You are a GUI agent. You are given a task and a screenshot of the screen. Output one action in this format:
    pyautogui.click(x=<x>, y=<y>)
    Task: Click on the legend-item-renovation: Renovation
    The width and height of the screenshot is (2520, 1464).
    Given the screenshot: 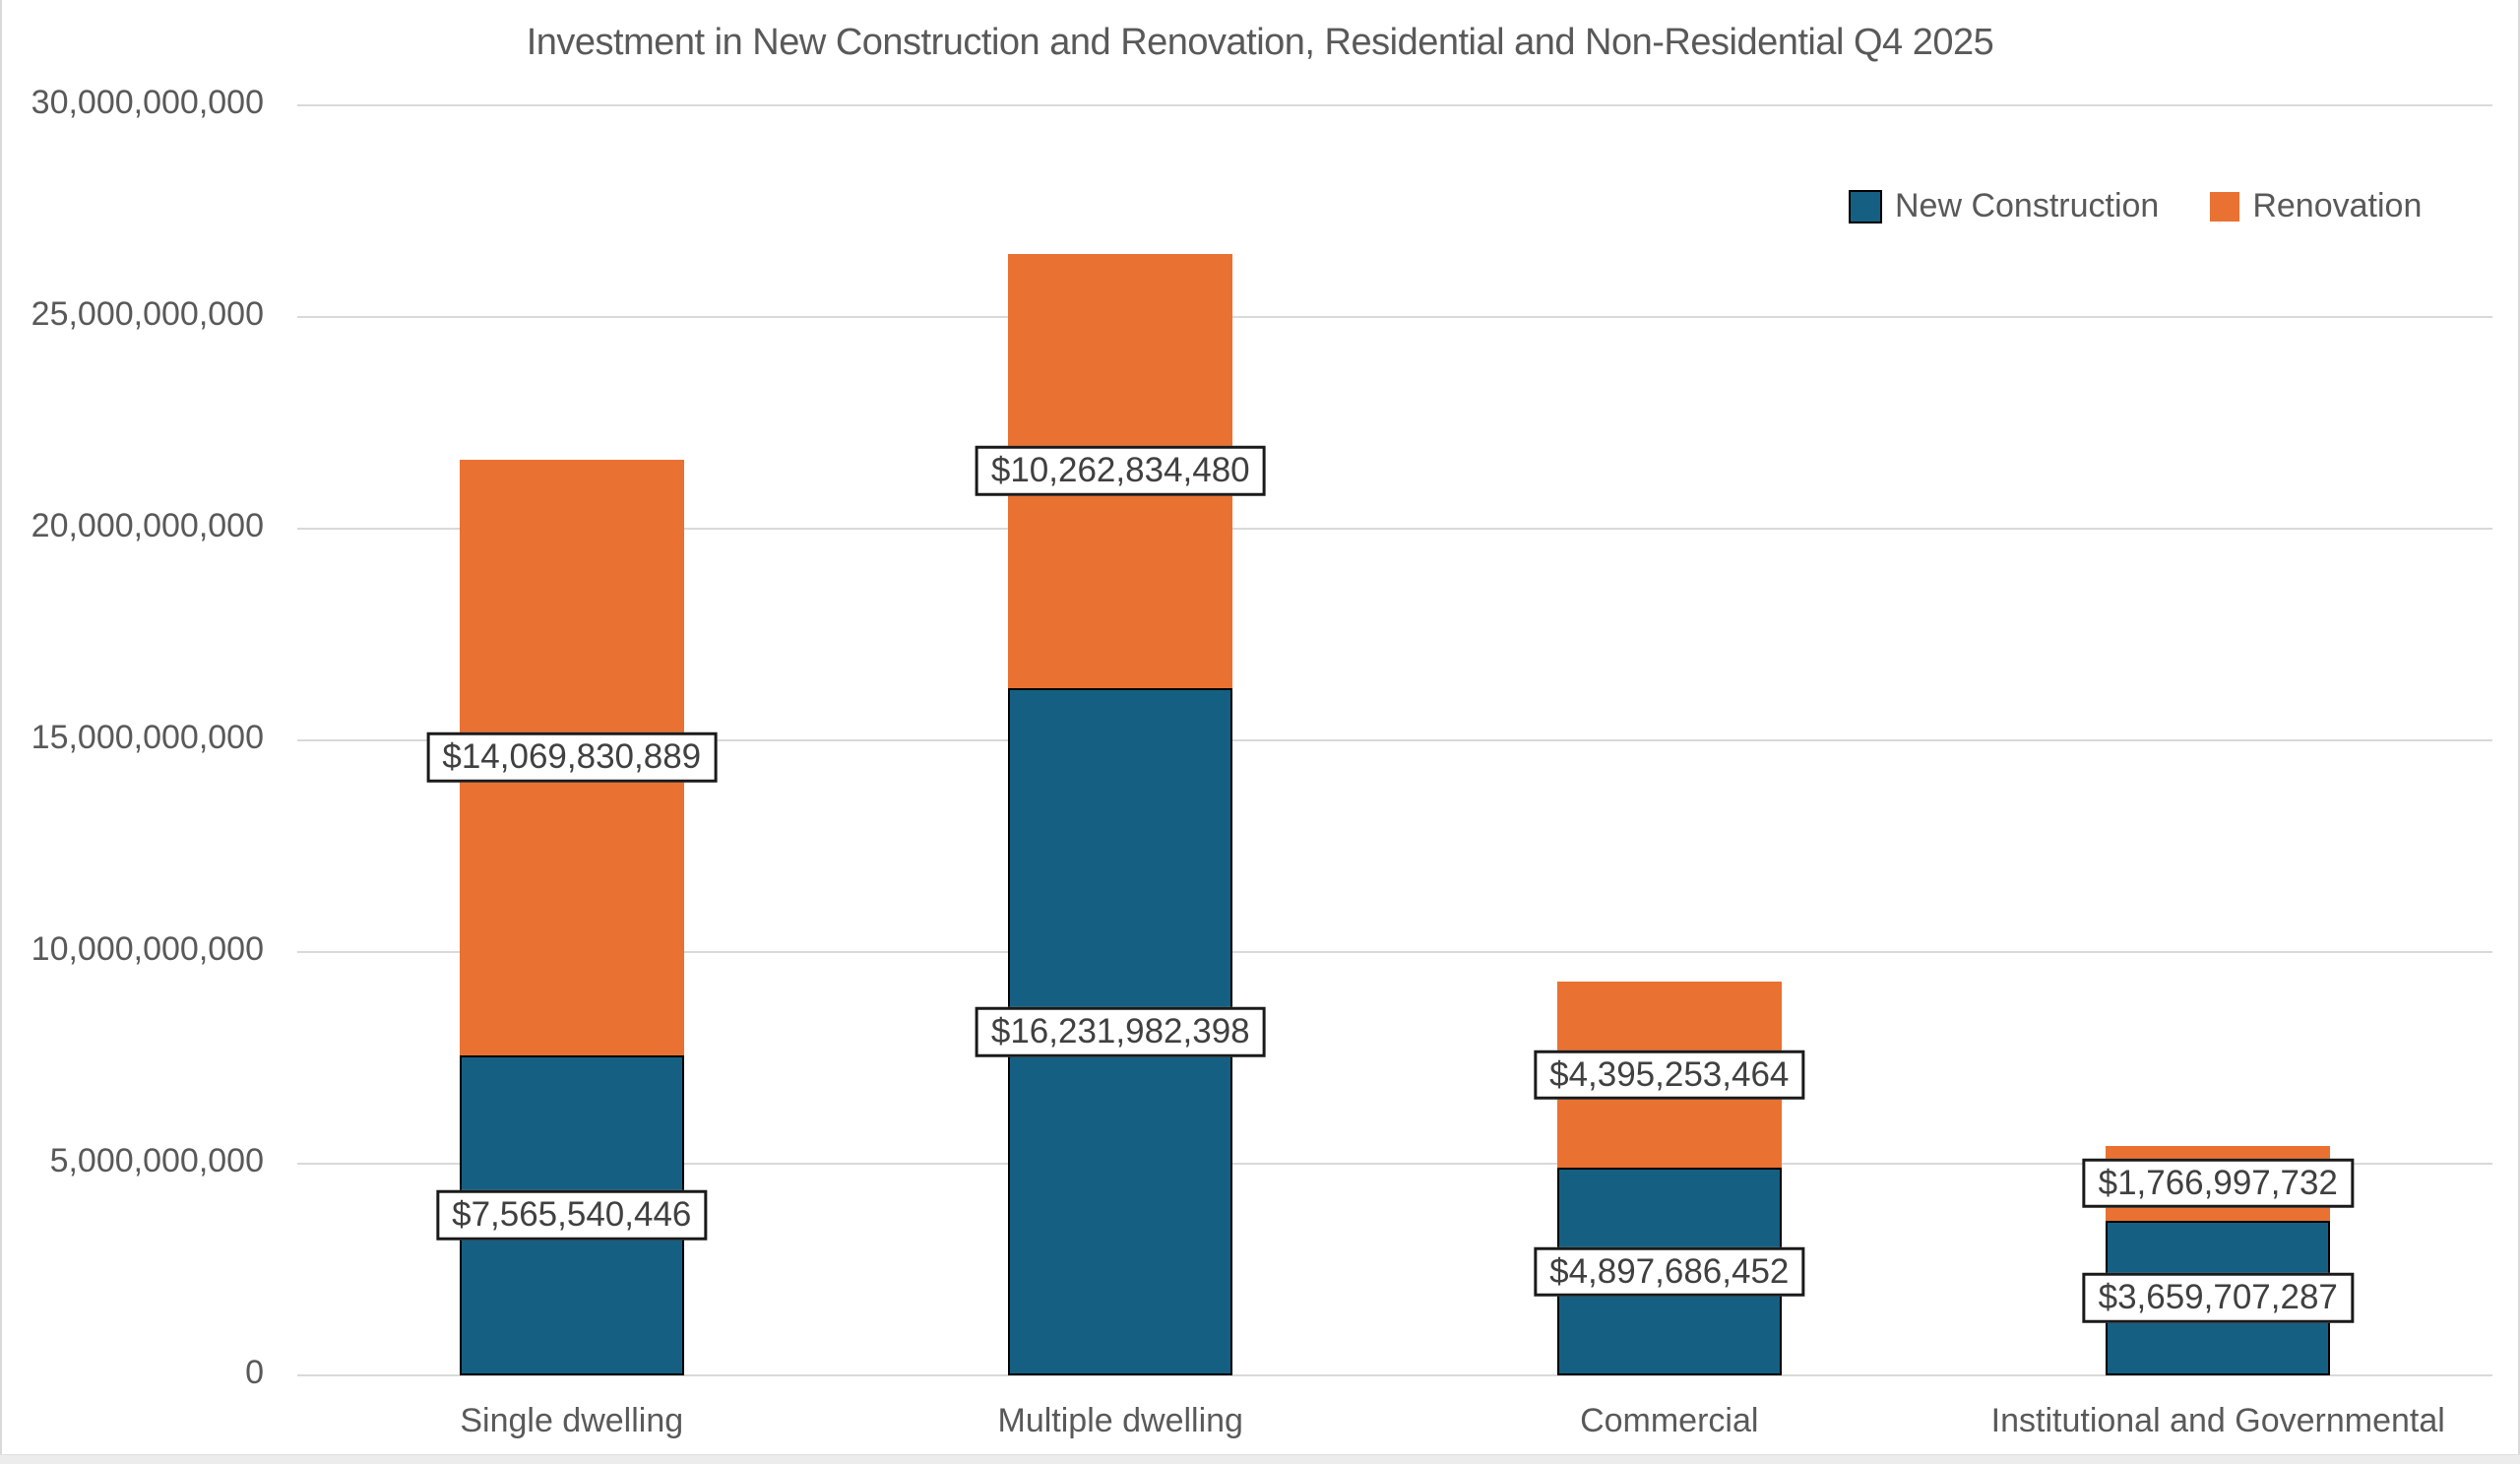 What is the action you would take?
    pyautogui.click(x=2316, y=206)
    